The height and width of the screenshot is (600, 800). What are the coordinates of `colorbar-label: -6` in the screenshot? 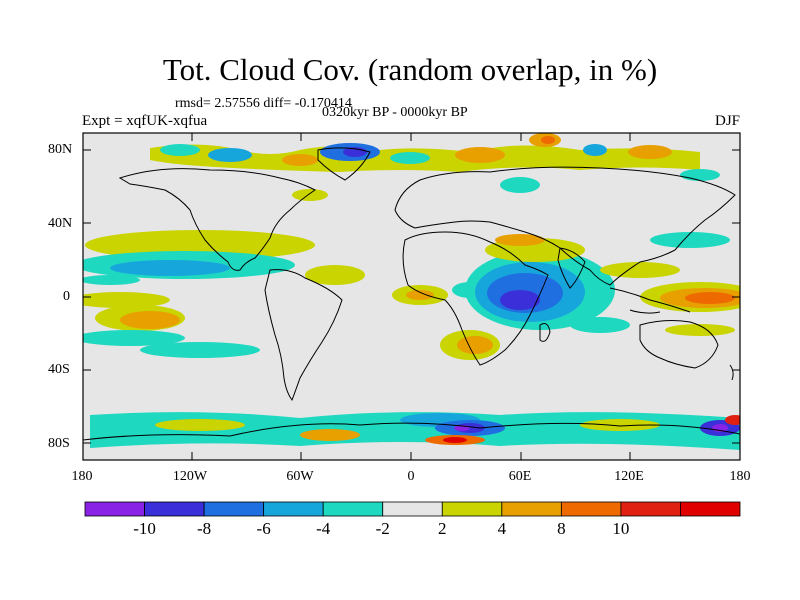 It's located at (263, 528).